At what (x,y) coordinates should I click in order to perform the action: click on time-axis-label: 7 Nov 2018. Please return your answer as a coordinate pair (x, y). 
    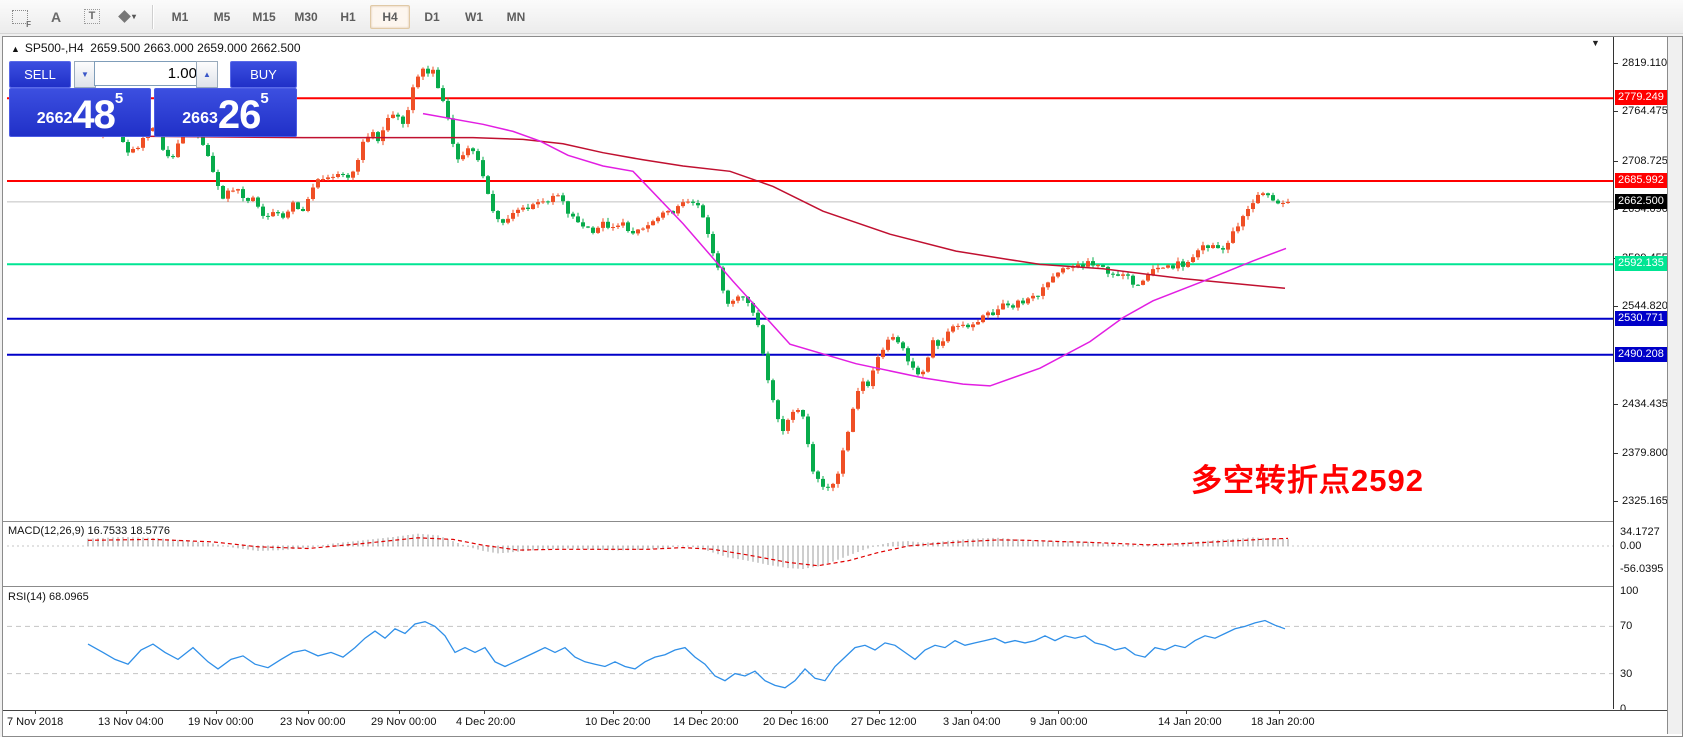
    Looking at the image, I should click on (35, 722).